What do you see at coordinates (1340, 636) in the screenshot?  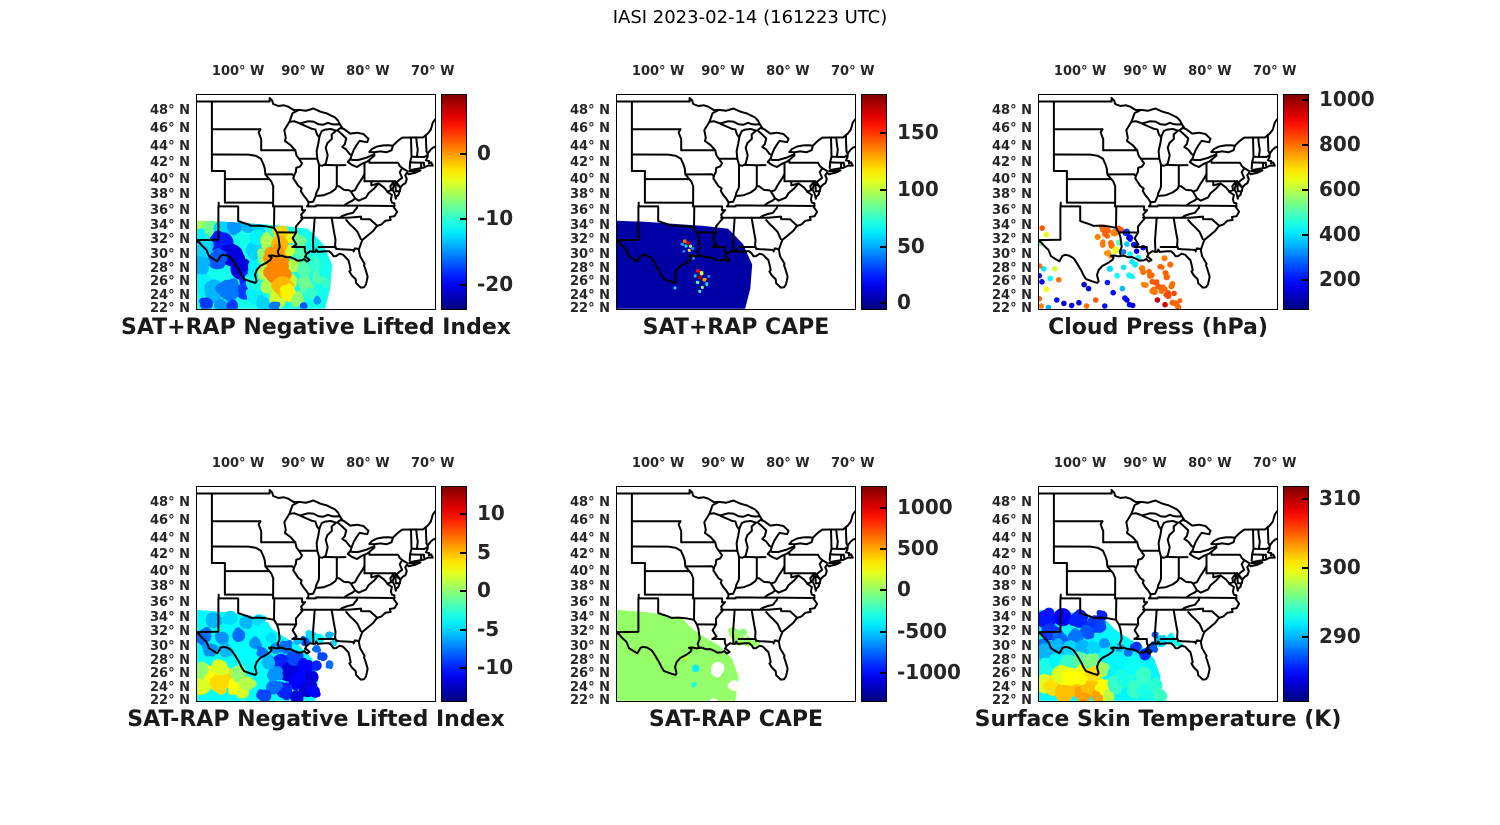 I see `colorbar-tick-label: 290` at bounding box center [1340, 636].